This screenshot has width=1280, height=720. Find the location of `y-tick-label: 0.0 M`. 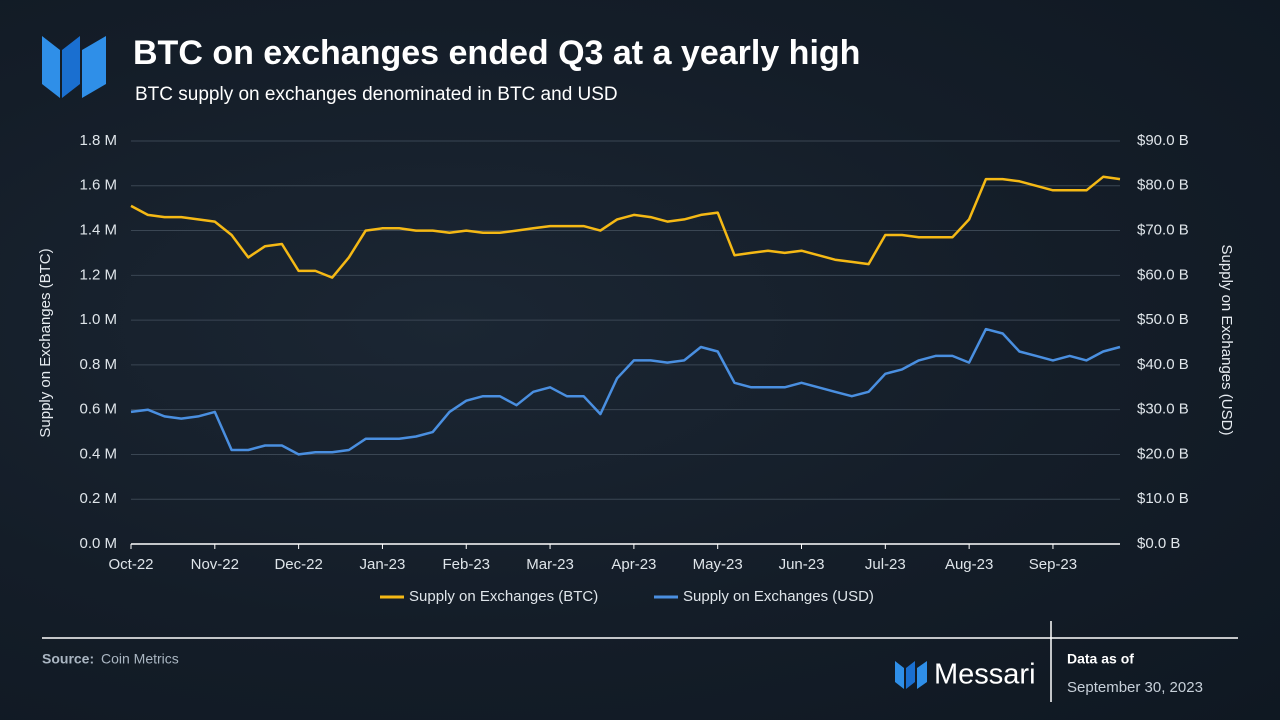

y-tick-label: 0.0 M is located at coordinates (98, 543).